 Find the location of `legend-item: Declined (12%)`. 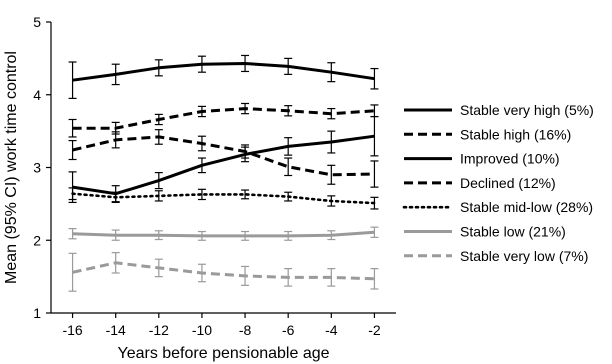

legend-item: Declined (12%) is located at coordinates (480, 183).